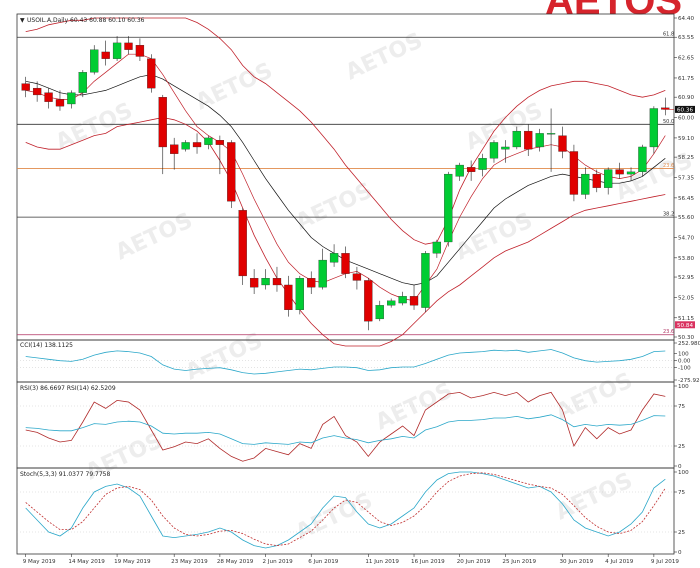 The width and height of the screenshot is (700, 568). What do you see at coordinates (684, 369) in the screenshot?
I see `cci-axis-label: -100` at bounding box center [684, 369].